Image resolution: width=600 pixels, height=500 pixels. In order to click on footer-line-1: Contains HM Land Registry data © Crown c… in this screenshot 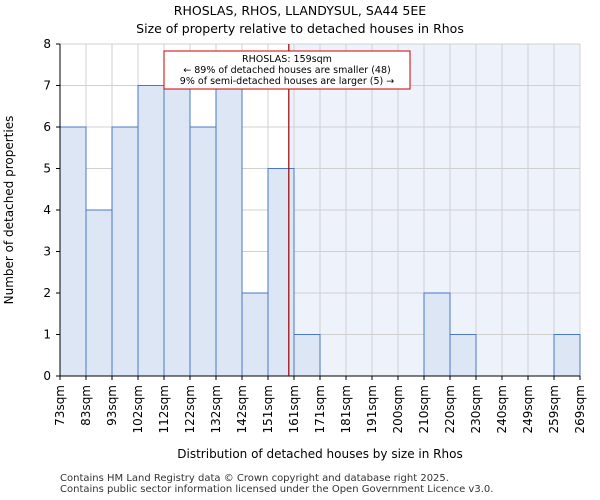, I will do `click(254, 478)`.